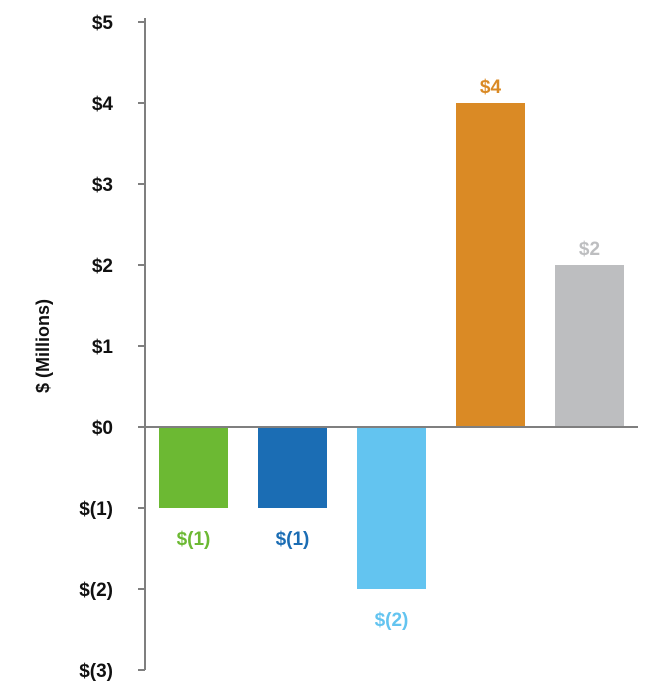  What do you see at coordinates (102, 428) in the screenshot?
I see `y-tick-label: $0` at bounding box center [102, 428].